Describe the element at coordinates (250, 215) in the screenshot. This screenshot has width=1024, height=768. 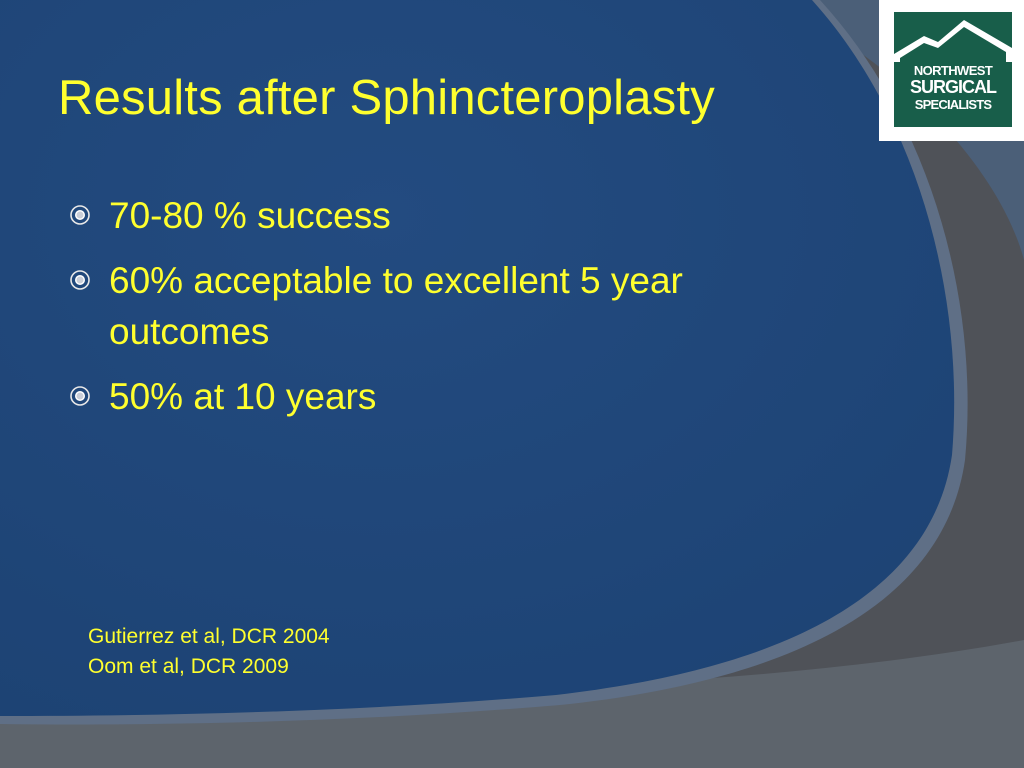
I see `bullet-text: 70-80 % success` at that location.